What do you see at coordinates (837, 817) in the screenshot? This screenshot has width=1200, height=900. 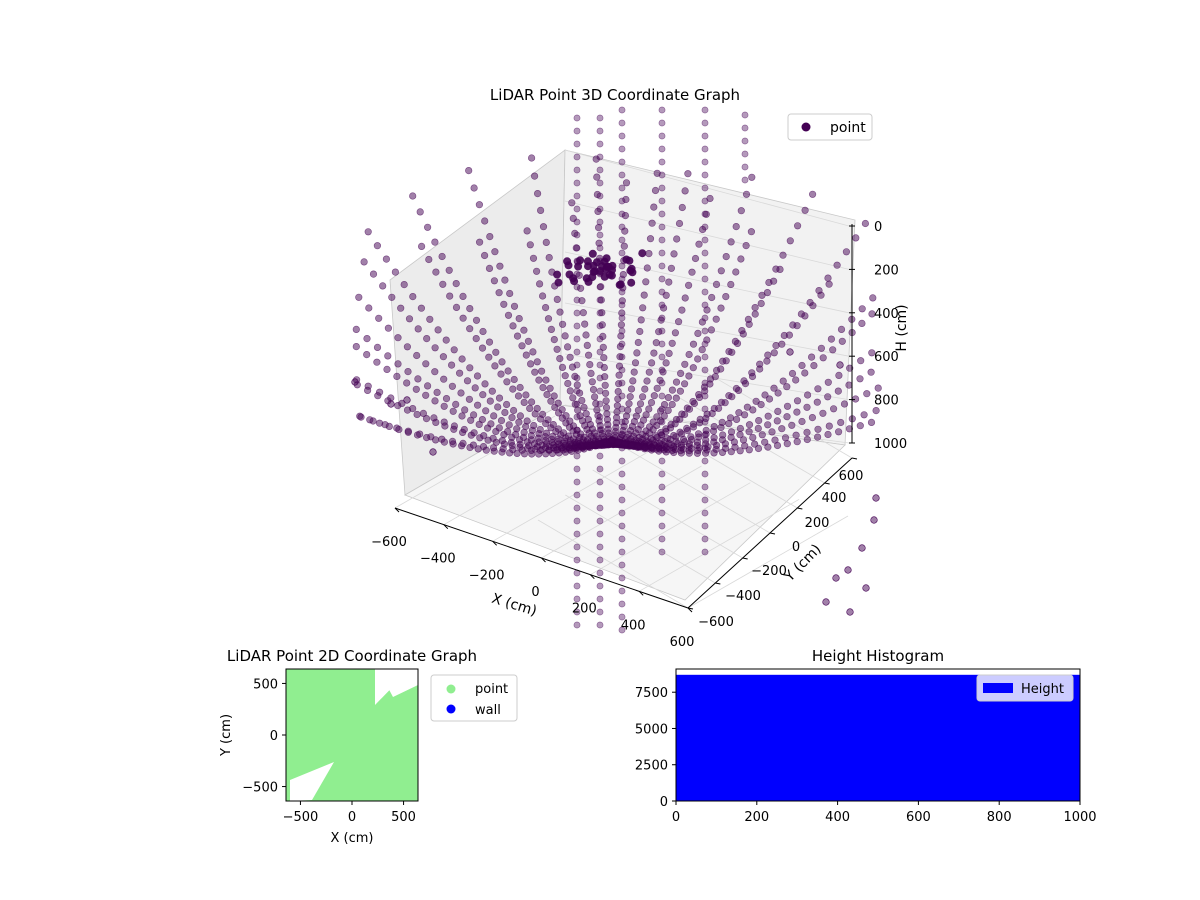 I see `x-tick-label-hist: 400` at bounding box center [837, 817].